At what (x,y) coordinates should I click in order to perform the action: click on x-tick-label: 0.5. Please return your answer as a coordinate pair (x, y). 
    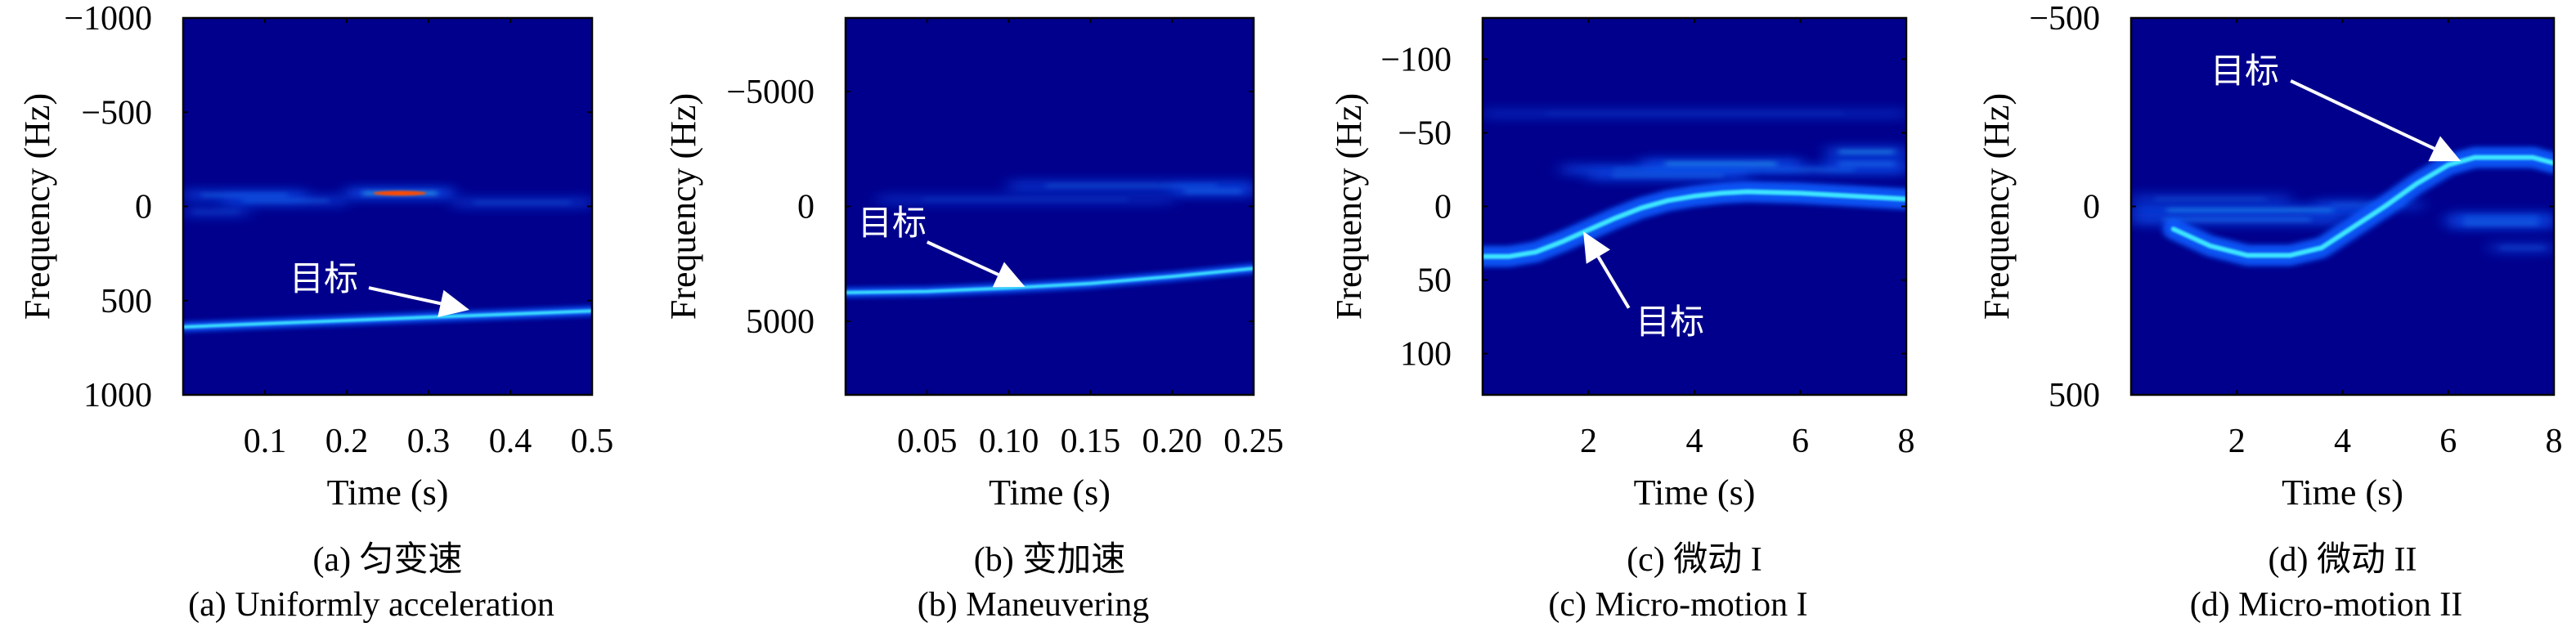
    Looking at the image, I should click on (592, 441).